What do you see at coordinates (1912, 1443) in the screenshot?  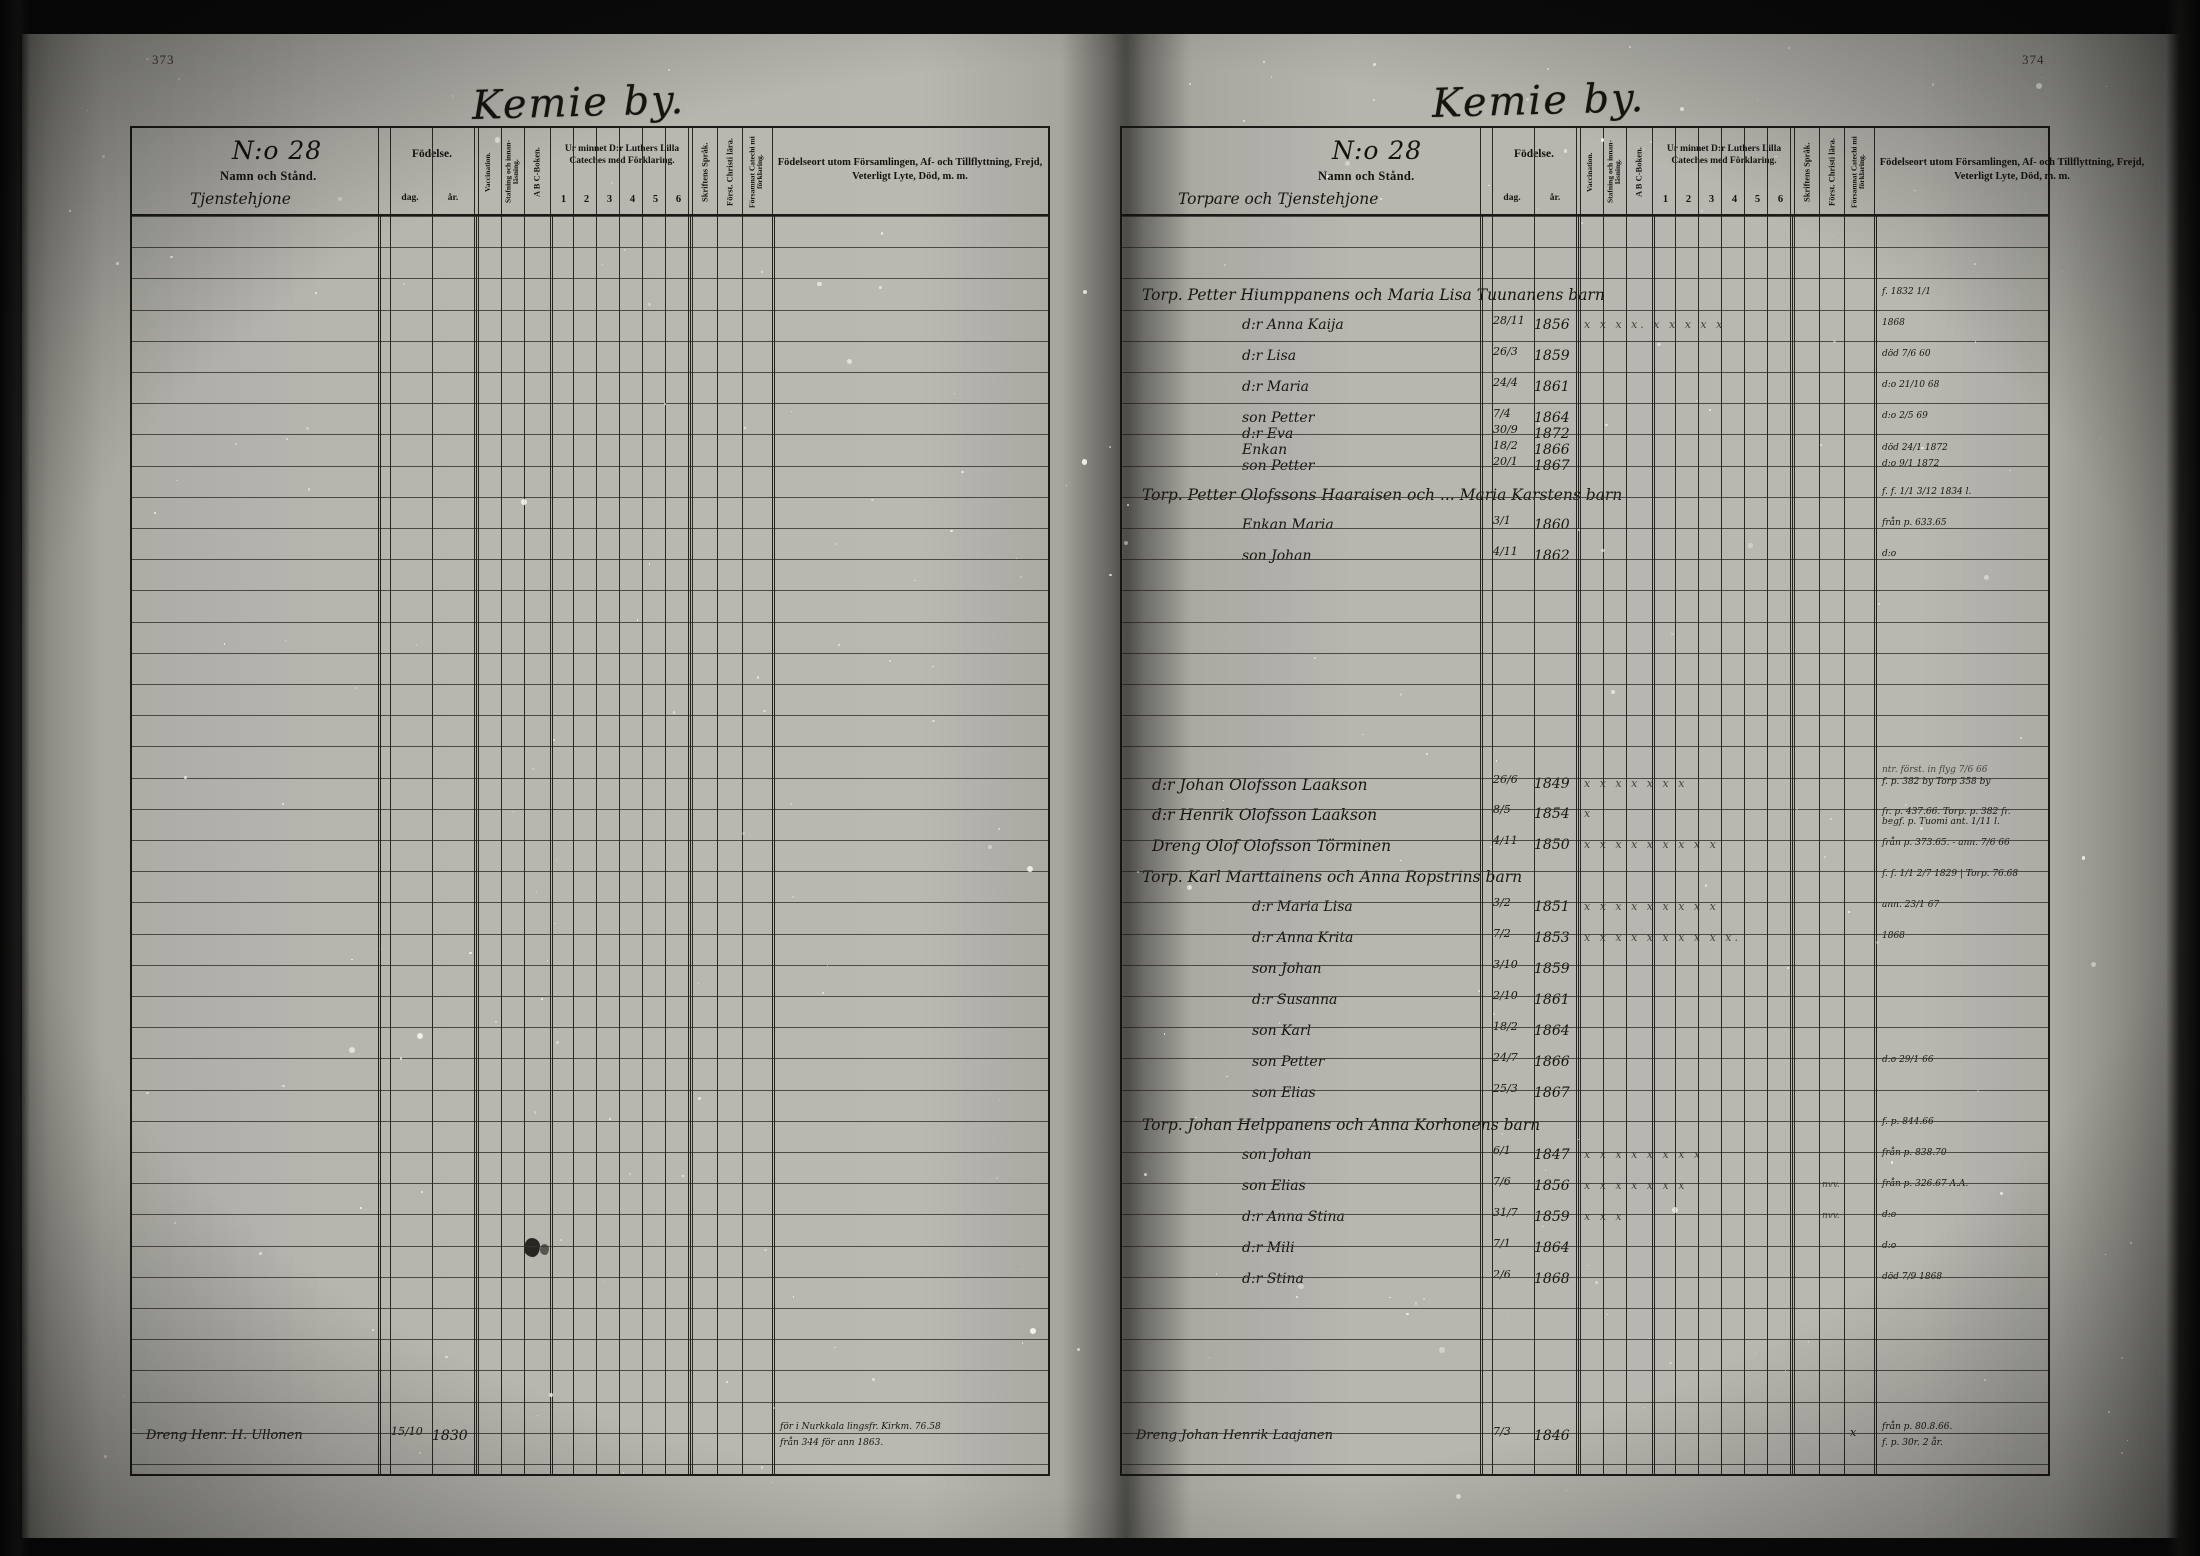 I see `bottom-entry-note2-right: f. p. 30r. 2 år.` at bounding box center [1912, 1443].